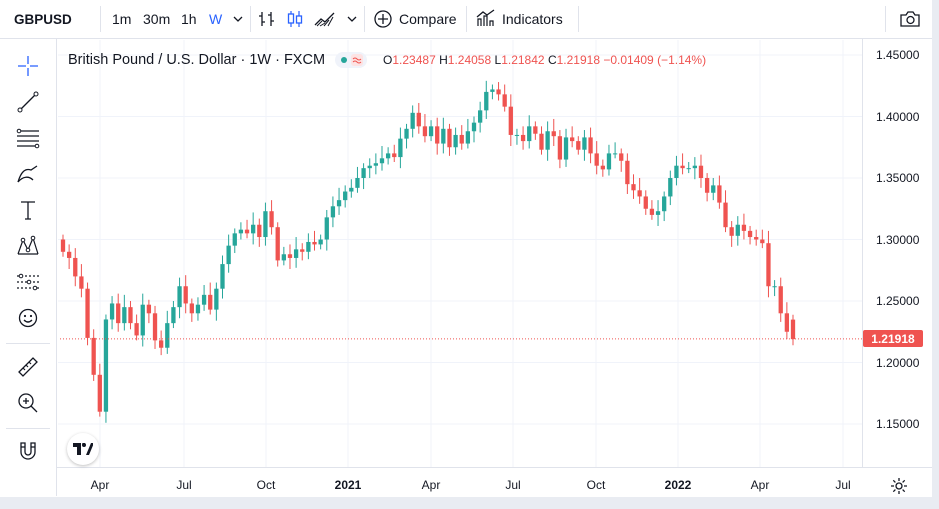  Describe the element at coordinates (28, 210) in the screenshot. I see `text-tool` at that location.